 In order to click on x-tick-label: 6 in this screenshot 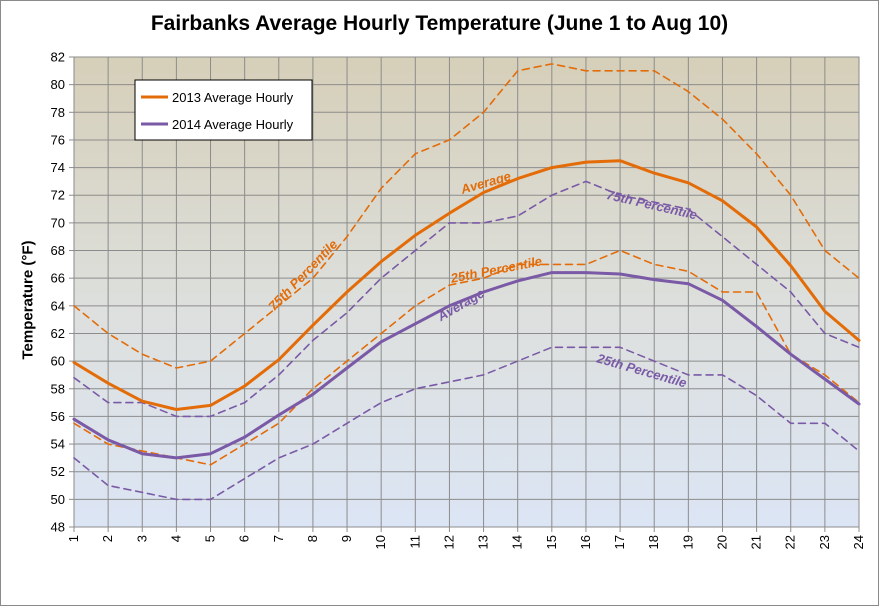, I will do `click(244, 538)`.